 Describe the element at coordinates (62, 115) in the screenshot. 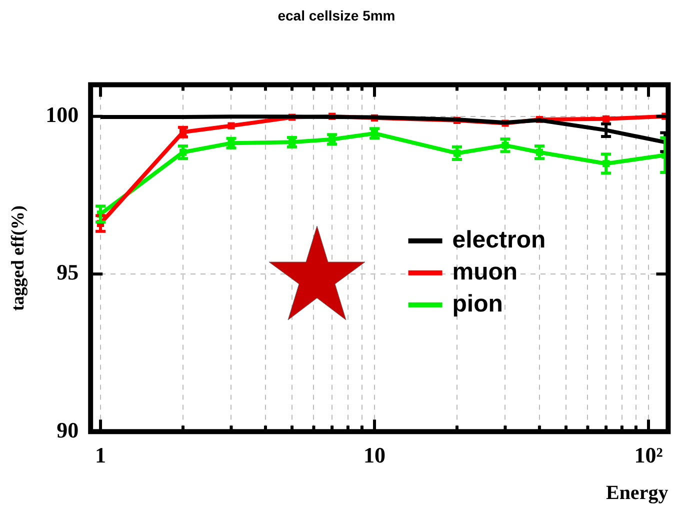

I see `y-tick-label: 100` at that location.